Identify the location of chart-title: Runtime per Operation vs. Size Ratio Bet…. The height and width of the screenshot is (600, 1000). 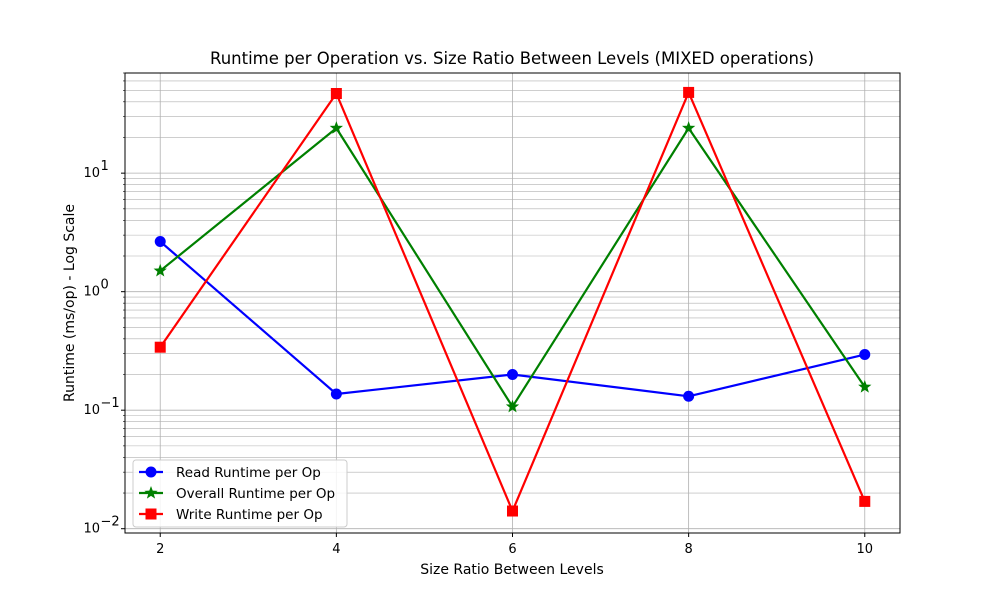
(512, 58).